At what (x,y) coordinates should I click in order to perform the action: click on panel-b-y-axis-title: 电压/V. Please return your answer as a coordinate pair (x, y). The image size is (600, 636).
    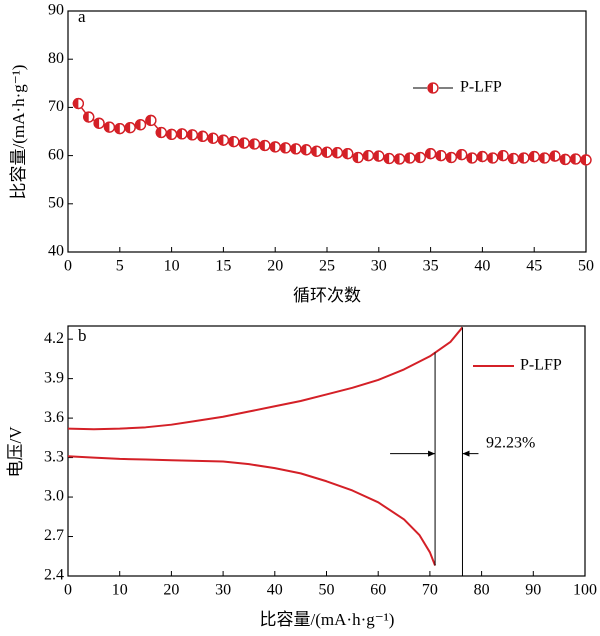
    Looking at the image, I should click on (15, 452).